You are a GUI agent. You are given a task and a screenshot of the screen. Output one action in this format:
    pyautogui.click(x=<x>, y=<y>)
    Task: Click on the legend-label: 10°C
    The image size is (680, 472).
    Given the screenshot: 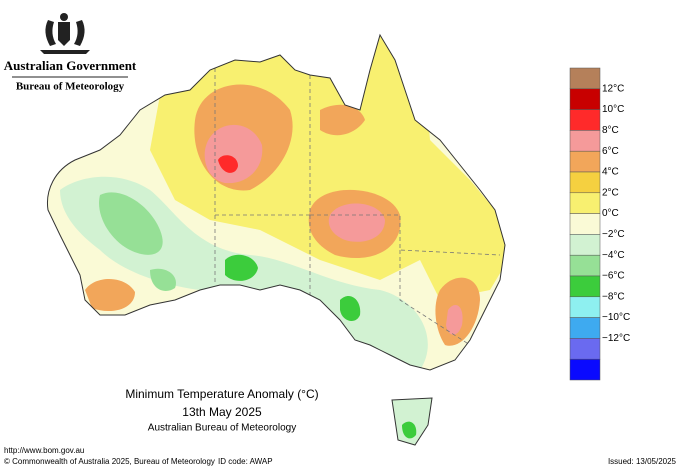 What is the action you would take?
    pyautogui.click(x=613, y=109)
    